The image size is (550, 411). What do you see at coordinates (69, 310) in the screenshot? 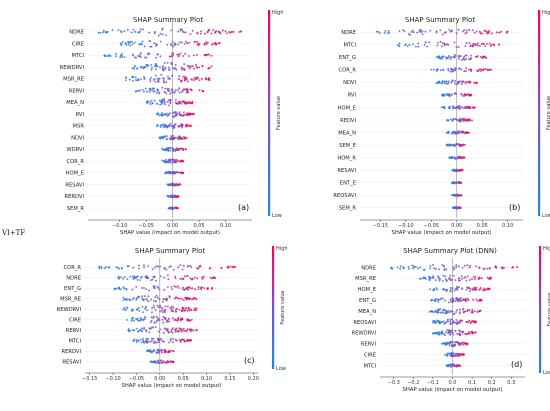
I see `feature-label: REWDRVI` at bounding box center [69, 310].